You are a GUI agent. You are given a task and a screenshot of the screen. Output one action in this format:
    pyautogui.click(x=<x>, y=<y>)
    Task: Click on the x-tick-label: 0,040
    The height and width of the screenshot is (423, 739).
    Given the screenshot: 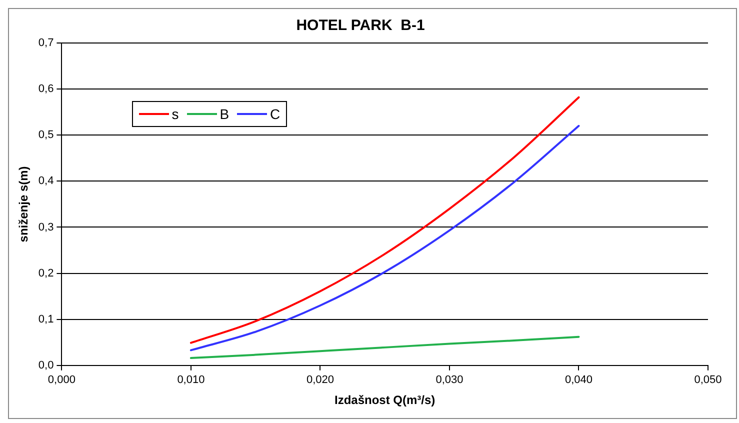 What is the action you would take?
    pyautogui.click(x=578, y=380)
    